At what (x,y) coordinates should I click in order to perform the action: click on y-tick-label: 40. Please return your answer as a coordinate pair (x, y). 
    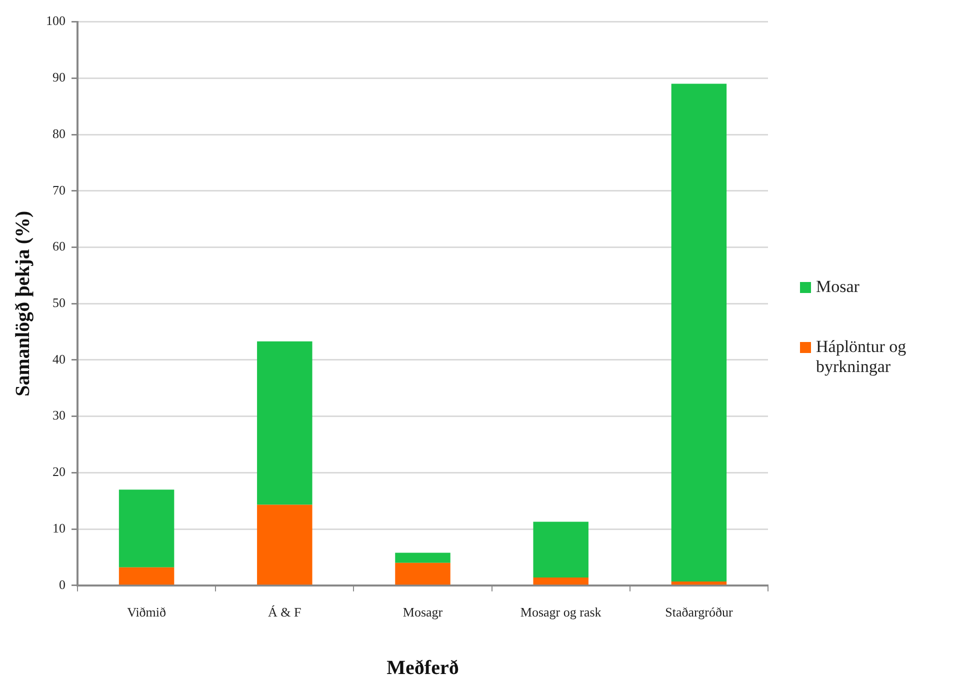
    Looking at the image, I should click on (59, 358).